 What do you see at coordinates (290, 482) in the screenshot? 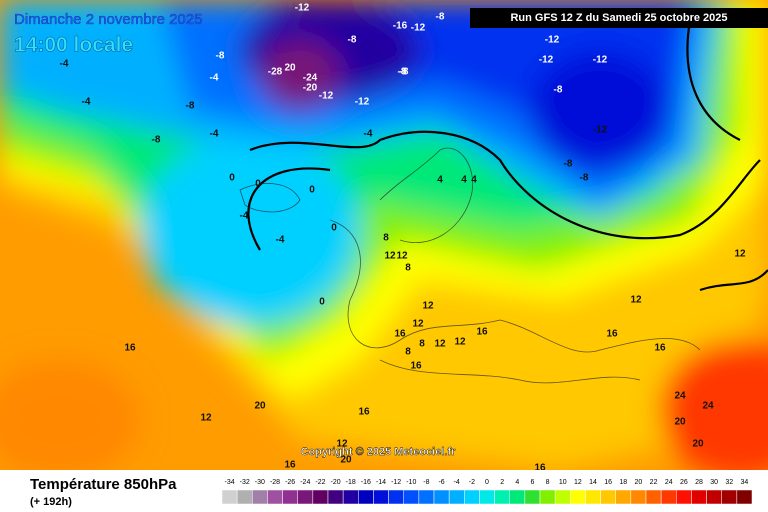
I see `legend-label: -26` at bounding box center [290, 482].